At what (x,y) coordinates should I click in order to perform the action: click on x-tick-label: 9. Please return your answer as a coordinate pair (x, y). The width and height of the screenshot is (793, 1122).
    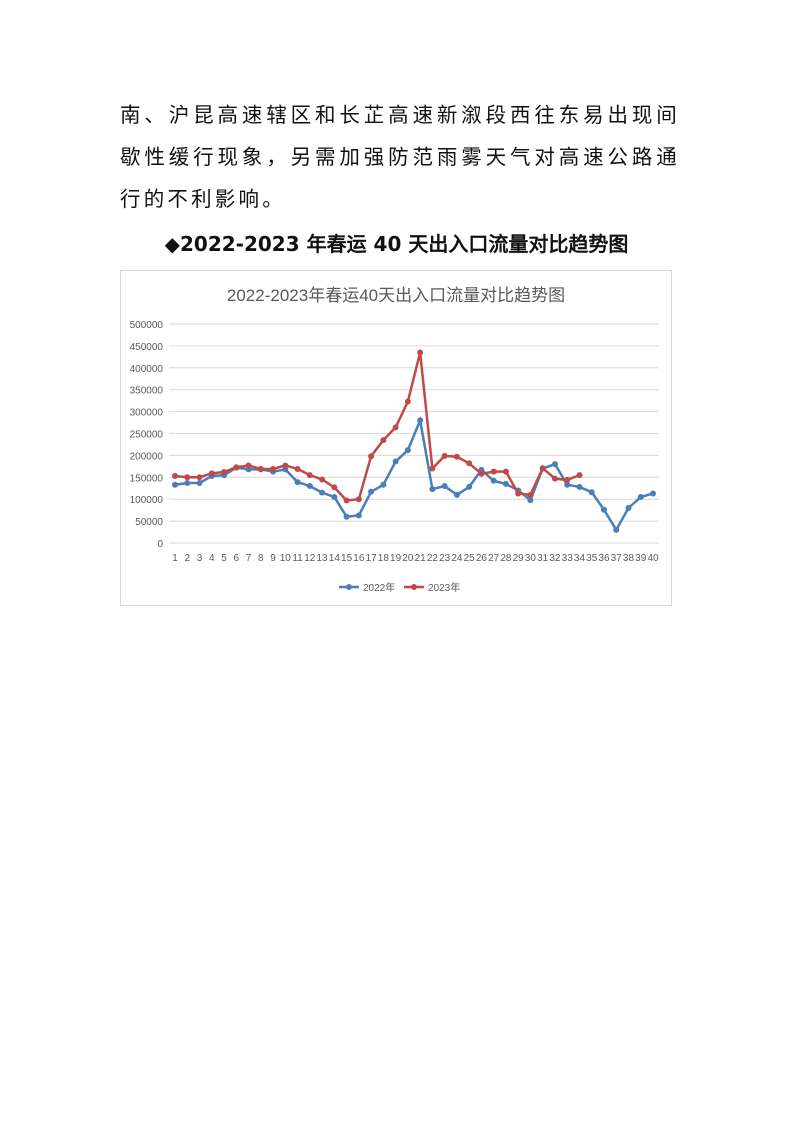
    Looking at the image, I should click on (273, 558).